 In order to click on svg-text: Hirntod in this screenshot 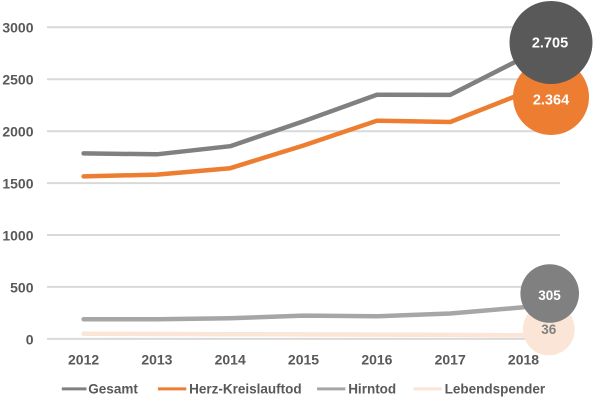, I will do `click(372, 389)`.